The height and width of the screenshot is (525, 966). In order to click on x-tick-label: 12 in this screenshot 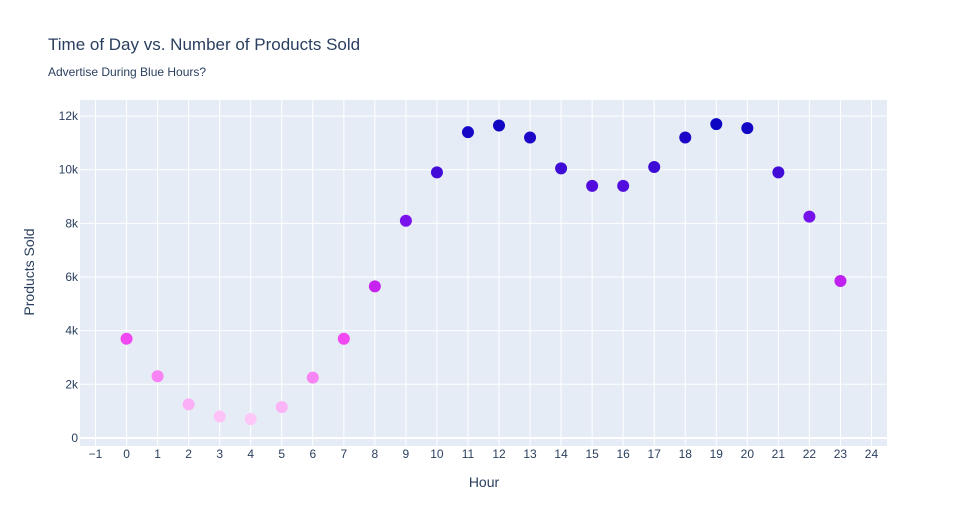, I will do `click(499, 454)`.